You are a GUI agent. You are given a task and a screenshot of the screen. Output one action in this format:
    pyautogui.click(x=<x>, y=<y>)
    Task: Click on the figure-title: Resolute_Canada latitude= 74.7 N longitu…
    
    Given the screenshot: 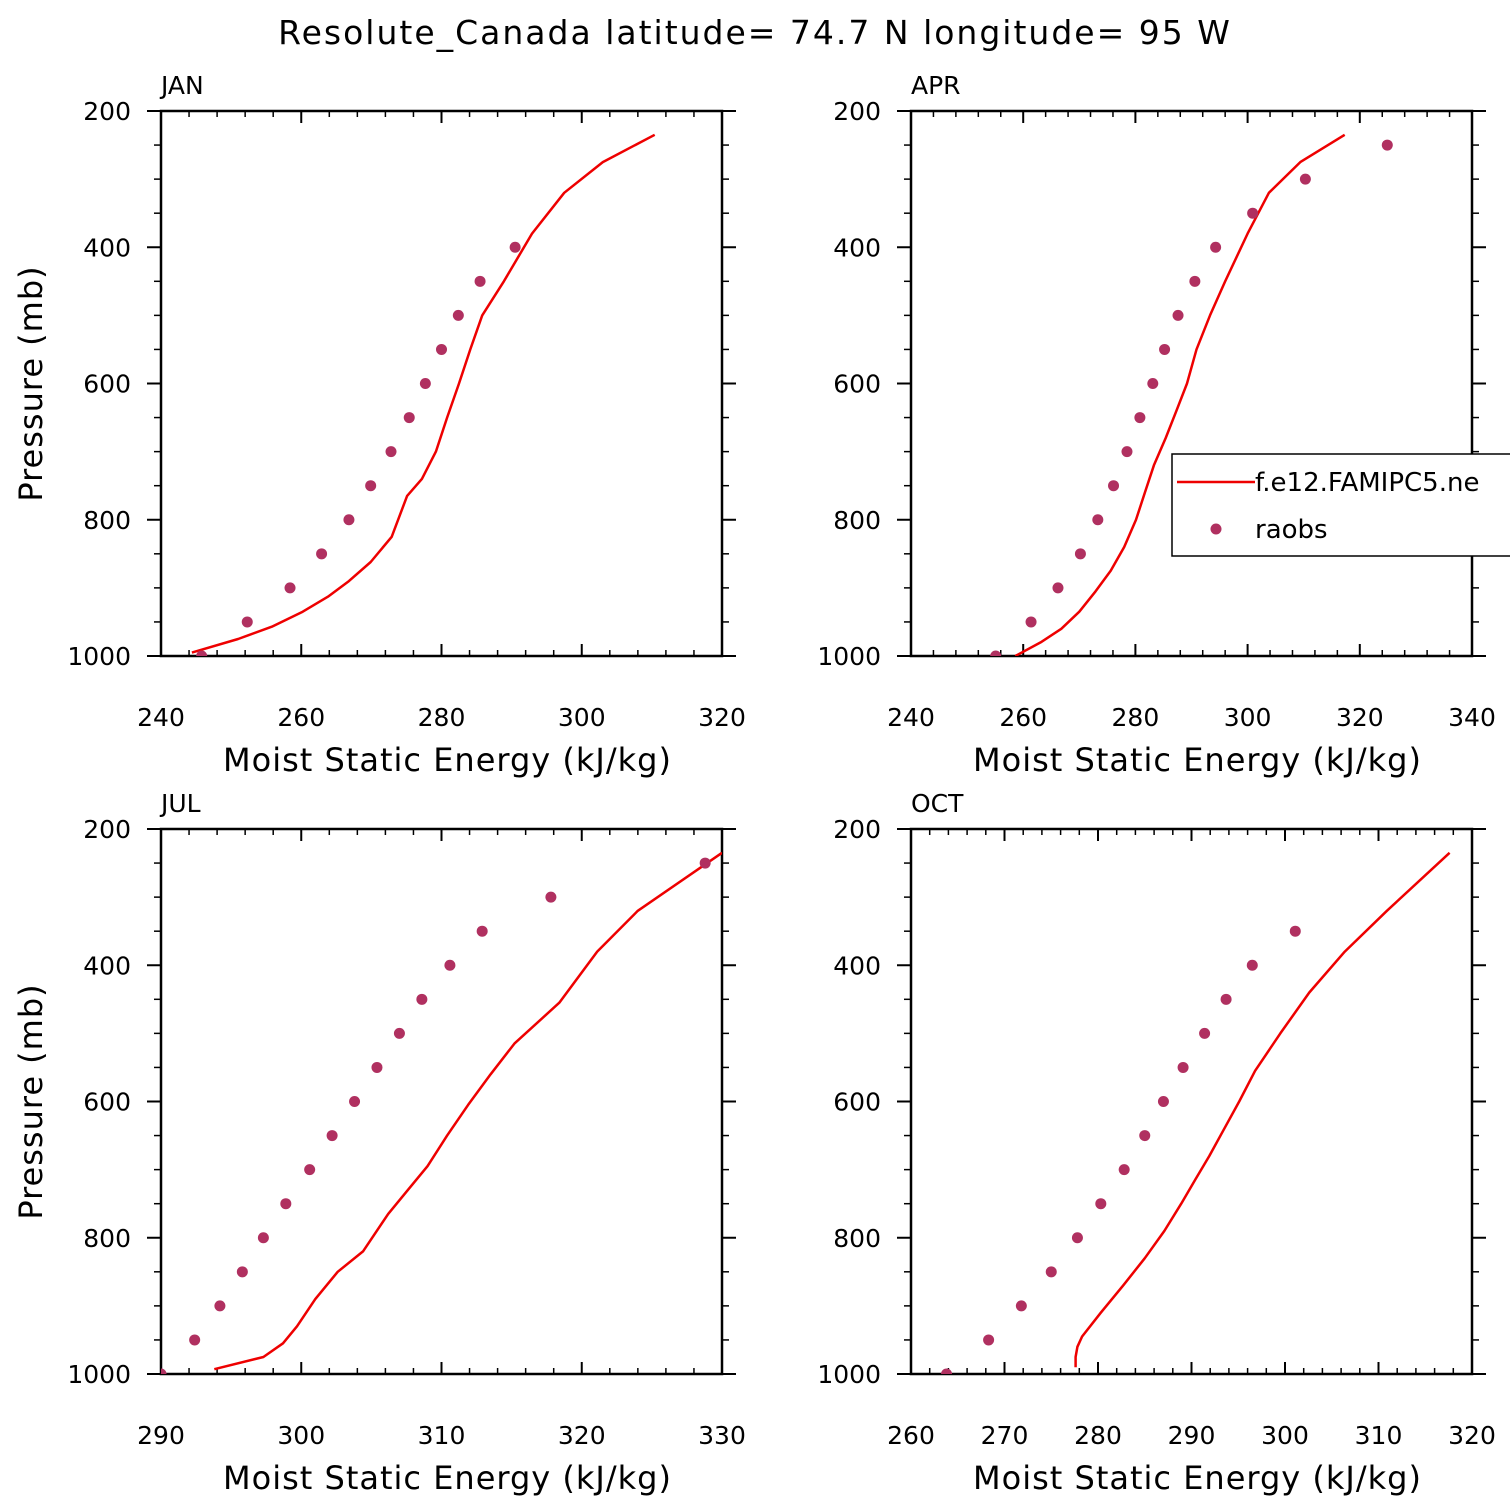 What is the action you would take?
    pyautogui.click(x=755, y=32)
    